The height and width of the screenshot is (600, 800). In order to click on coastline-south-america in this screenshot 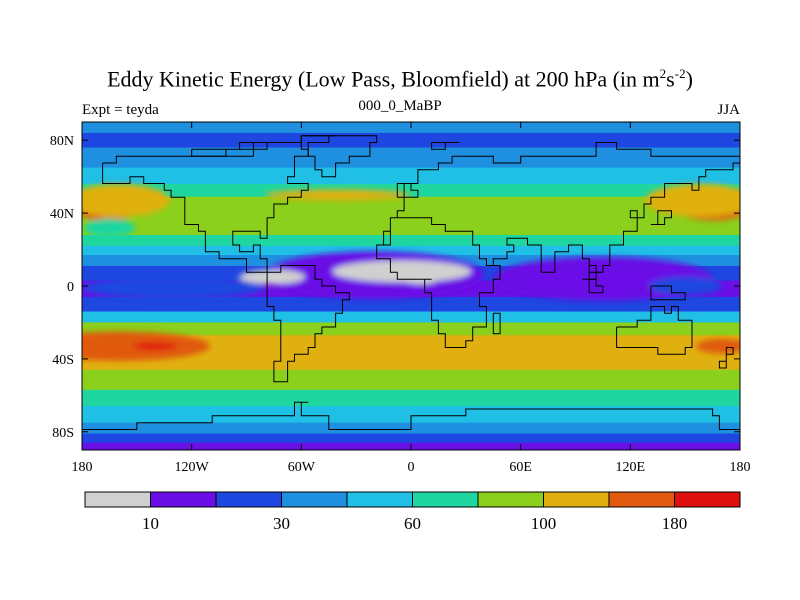, I will do `click(308, 324)`.